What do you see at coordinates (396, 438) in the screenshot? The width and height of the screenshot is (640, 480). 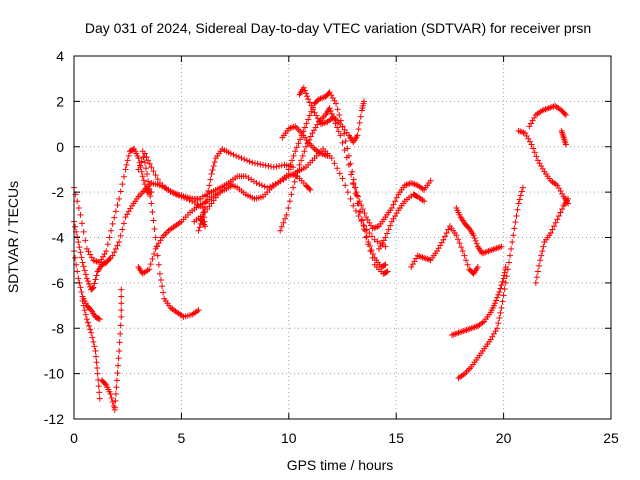 I see `x-tick-label: 15` at bounding box center [396, 438].